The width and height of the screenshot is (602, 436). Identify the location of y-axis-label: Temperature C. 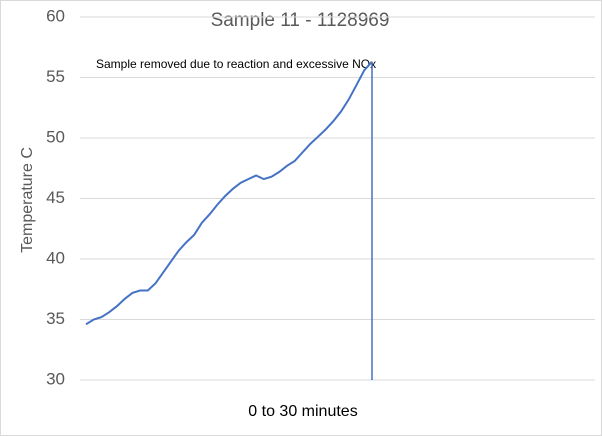
(27, 200).